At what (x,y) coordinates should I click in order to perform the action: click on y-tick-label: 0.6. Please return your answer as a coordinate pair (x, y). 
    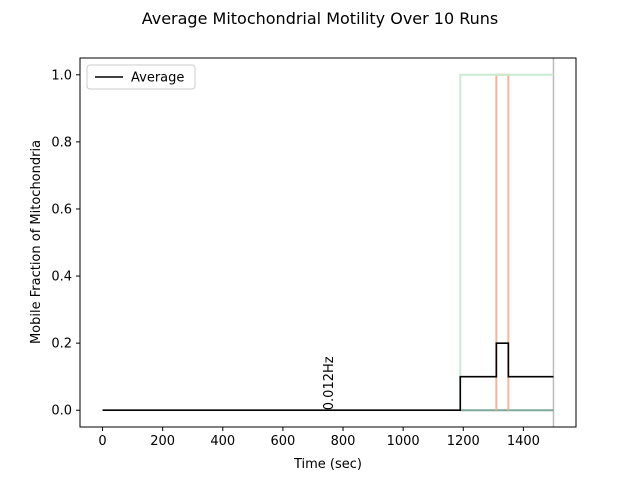
    Looking at the image, I should click on (61, 209).